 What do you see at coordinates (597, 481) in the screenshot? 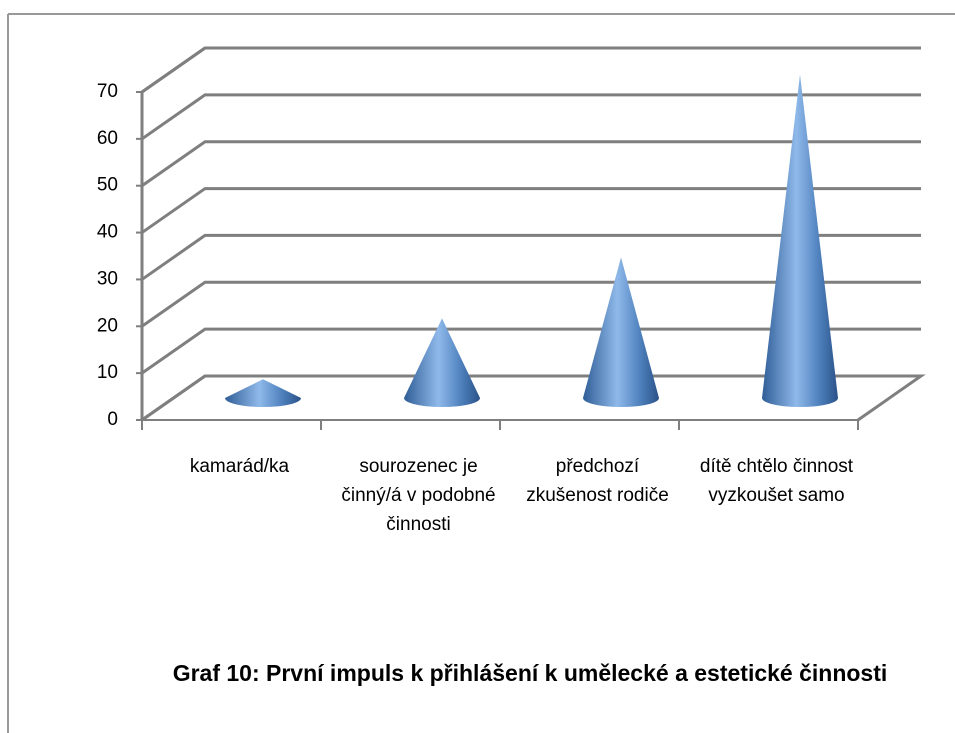
I see `x-tick-label: předchozí zkušenost rodiče` at bounding box center [597, 481].